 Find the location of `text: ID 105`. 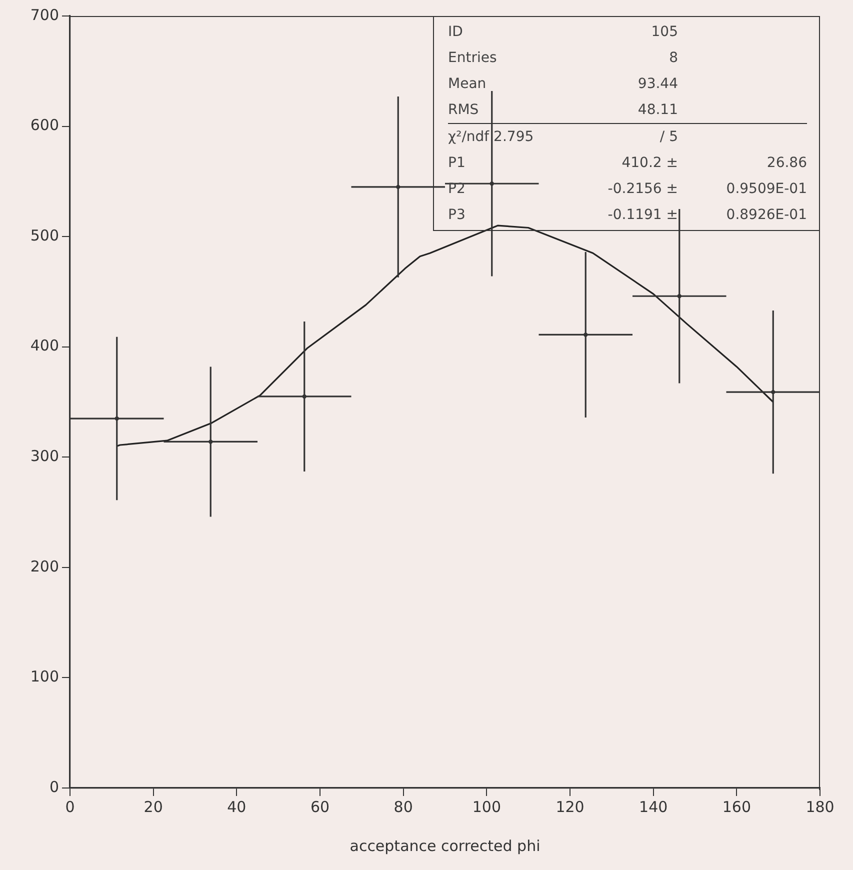

text: ID 105 is located at coordinates (563, 32).